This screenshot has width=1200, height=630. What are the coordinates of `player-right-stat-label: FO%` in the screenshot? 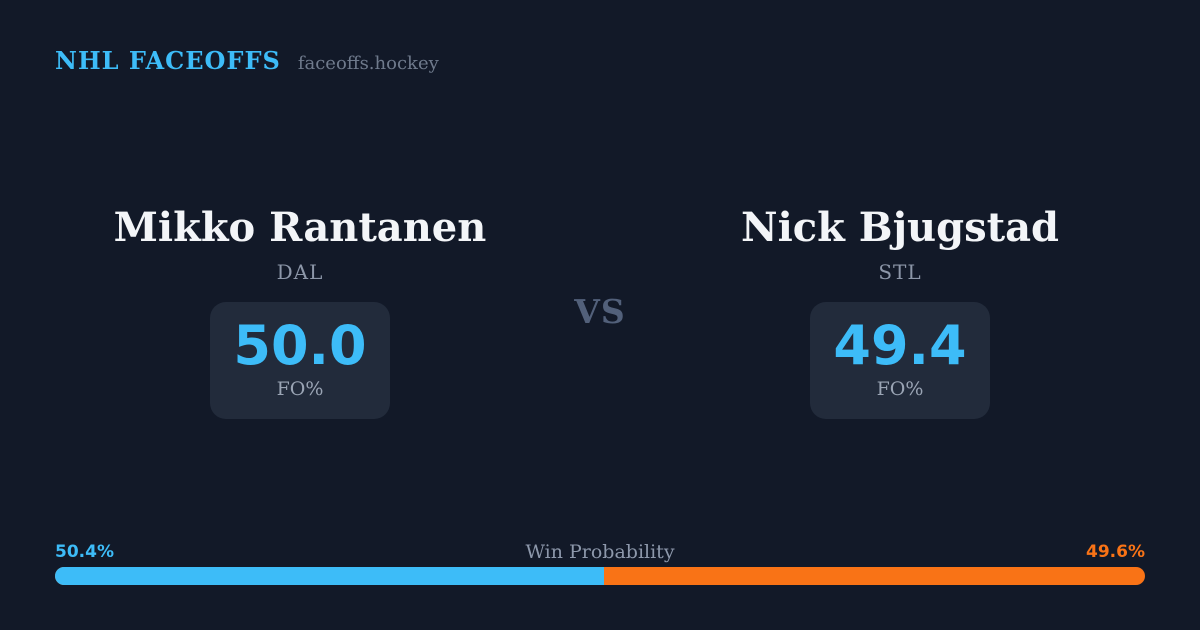 It's located at (900, 389).